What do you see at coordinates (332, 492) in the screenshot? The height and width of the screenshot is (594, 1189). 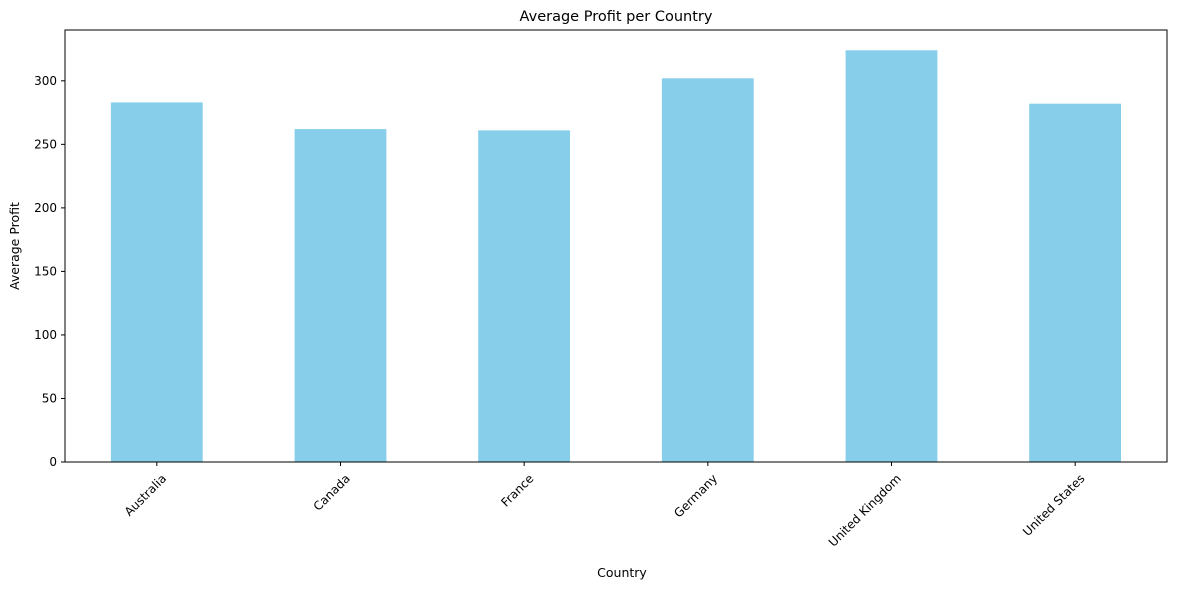 I see `x-tick-label: Canada` at bounding box center [332, 492].